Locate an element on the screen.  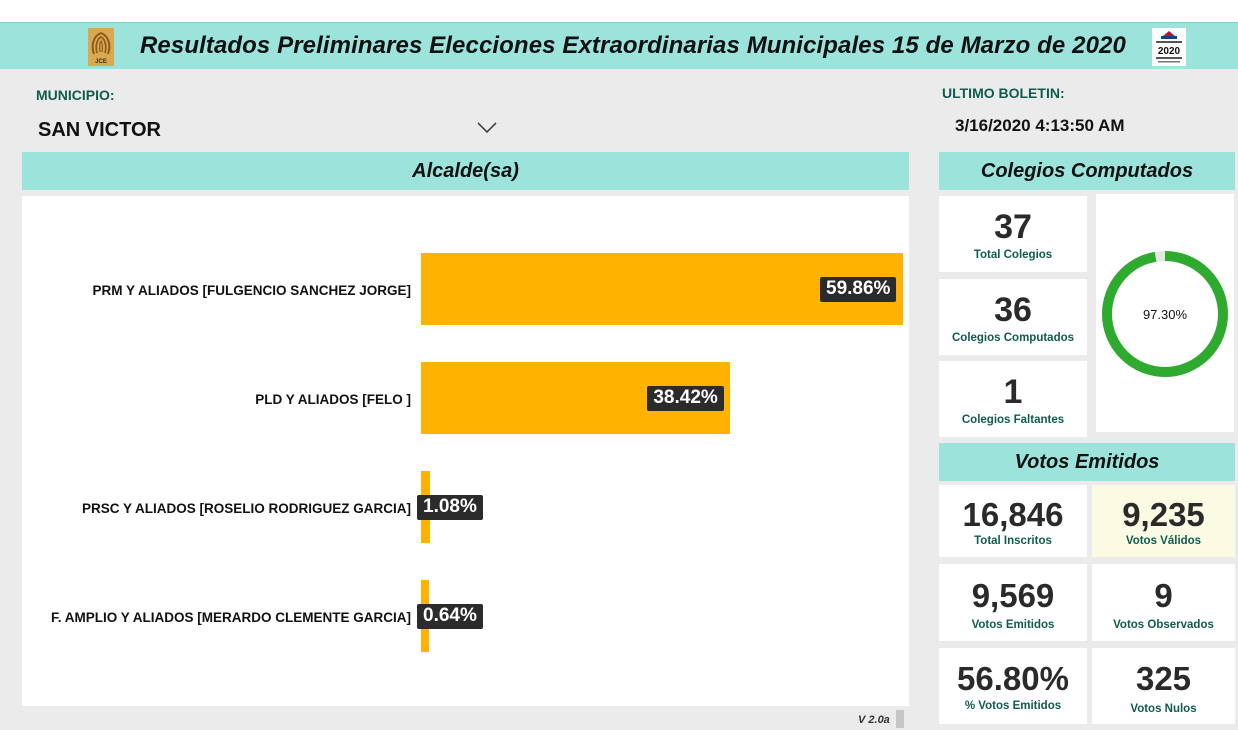
top-strip is located at coordinates (619, 11).